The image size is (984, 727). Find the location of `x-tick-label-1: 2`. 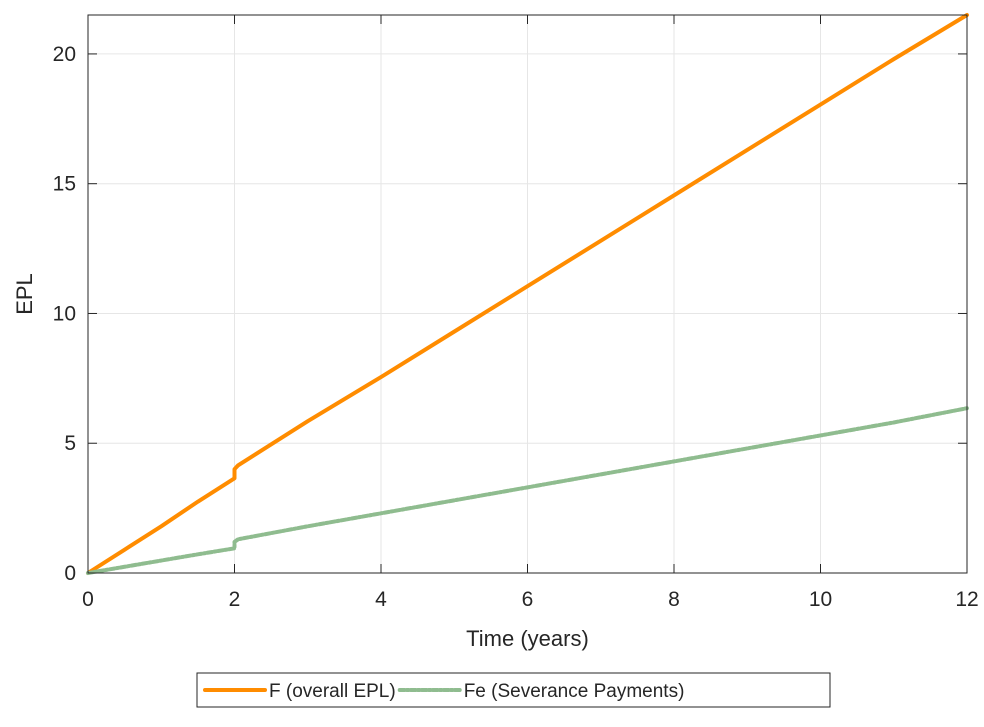

x-tick-label-1: 2 is located at coordinates (235, 599).